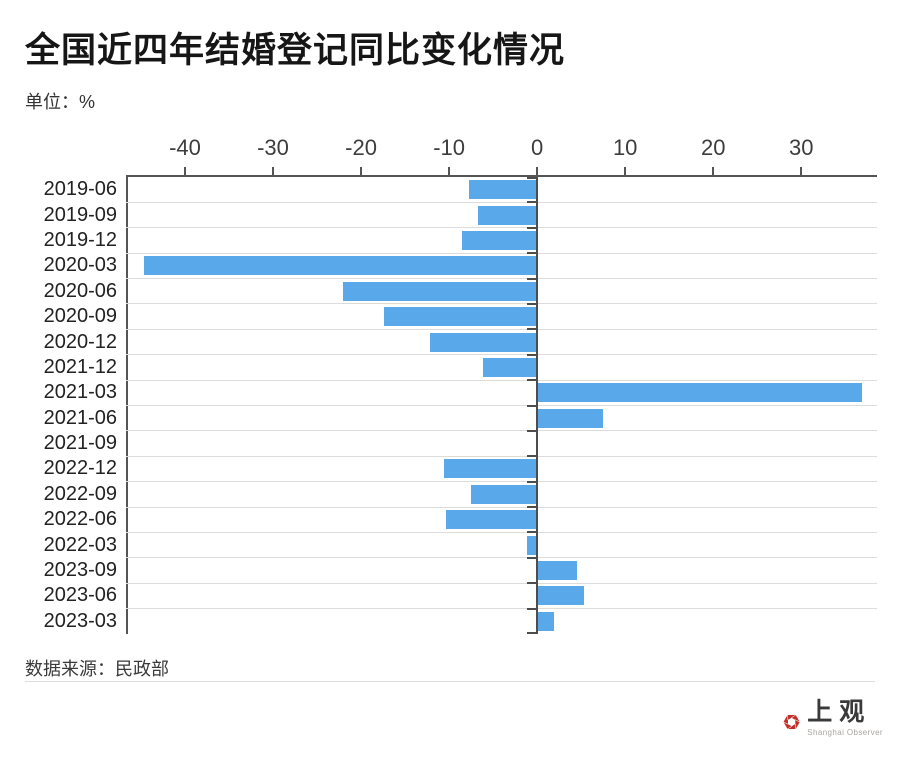 Image resolution: width=900 pixels, height=765 pixels. Describe the element at coordinates (449, 147) in the screenshot. I see `x-axis-tick-label: -10` at that location.